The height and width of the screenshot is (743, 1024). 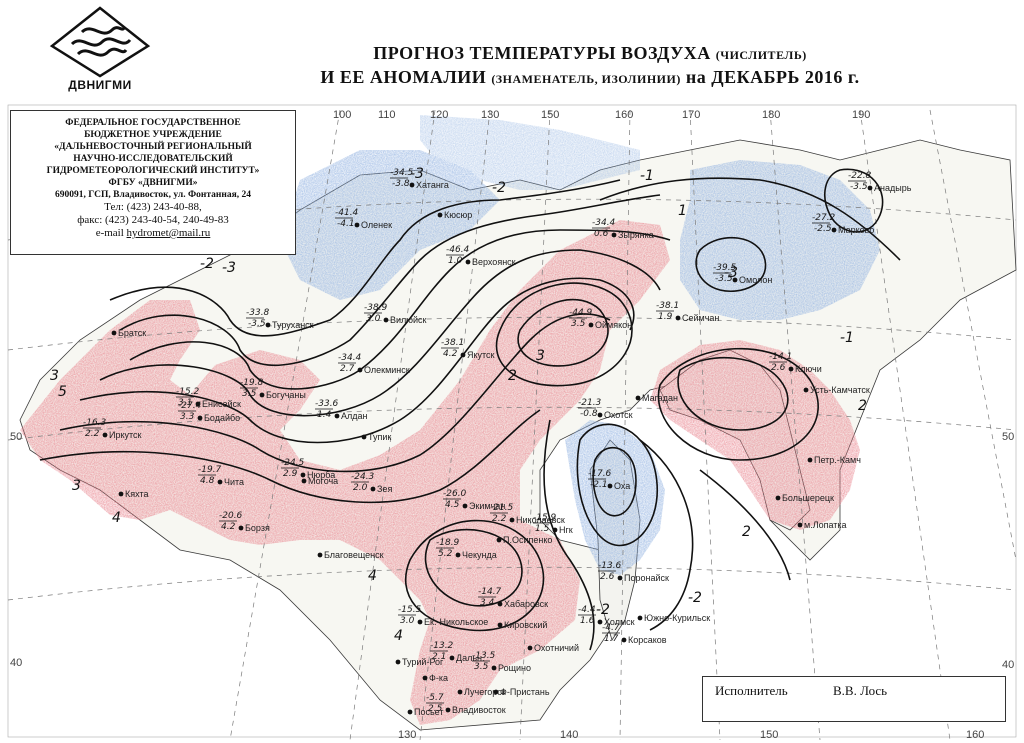 What do you see at coordinates (525, 692) in the screenshot?
I see `station-name: Ф-Пристань` at bounding box center [525, 692].